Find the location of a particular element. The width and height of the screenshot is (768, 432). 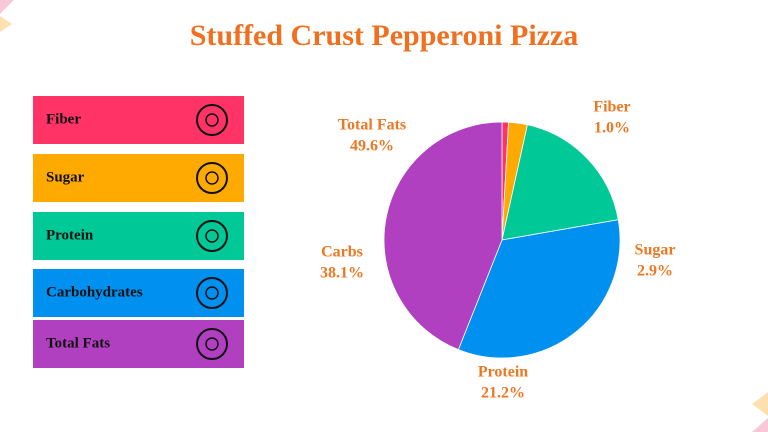

slice-value: 38.1% is located at coordinates (342, 273).